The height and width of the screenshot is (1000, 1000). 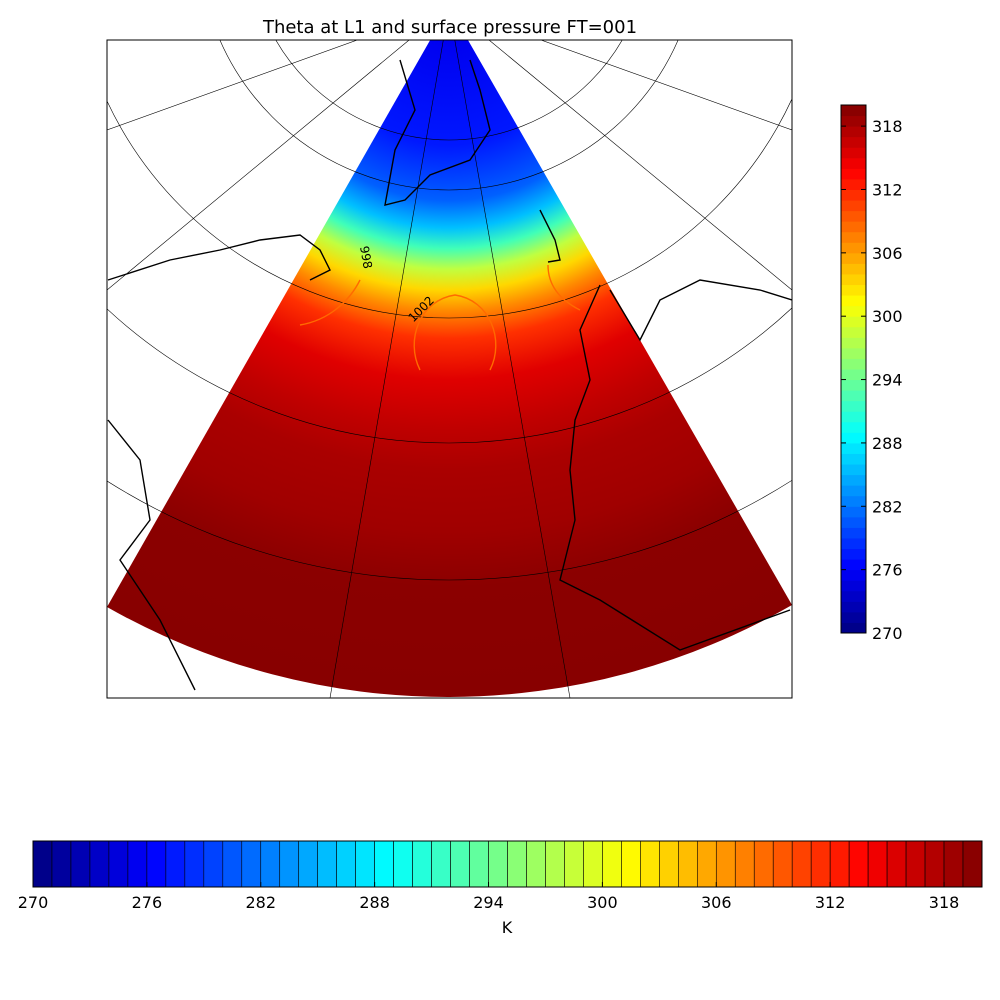 What do you see at coordinates (507, 927) in the screenshot?
I see `colorbar-label: K` at bounding box center [507, 927].